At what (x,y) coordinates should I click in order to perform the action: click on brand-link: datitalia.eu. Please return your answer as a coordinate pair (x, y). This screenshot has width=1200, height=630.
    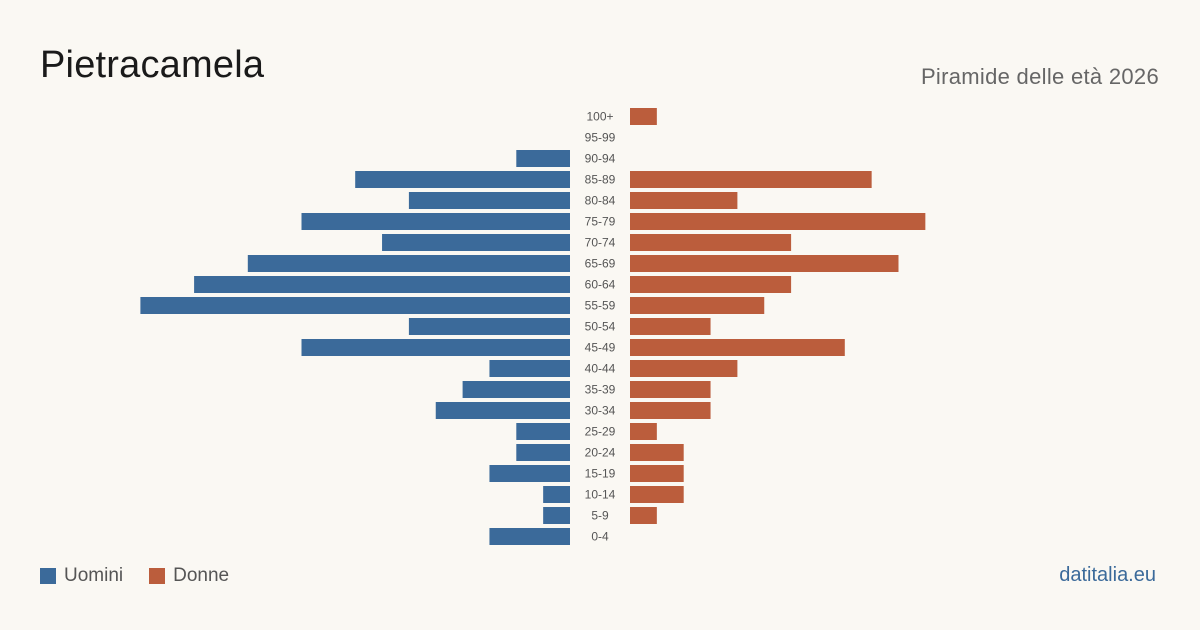
    Looking at the image, I should click on (1107, 575).